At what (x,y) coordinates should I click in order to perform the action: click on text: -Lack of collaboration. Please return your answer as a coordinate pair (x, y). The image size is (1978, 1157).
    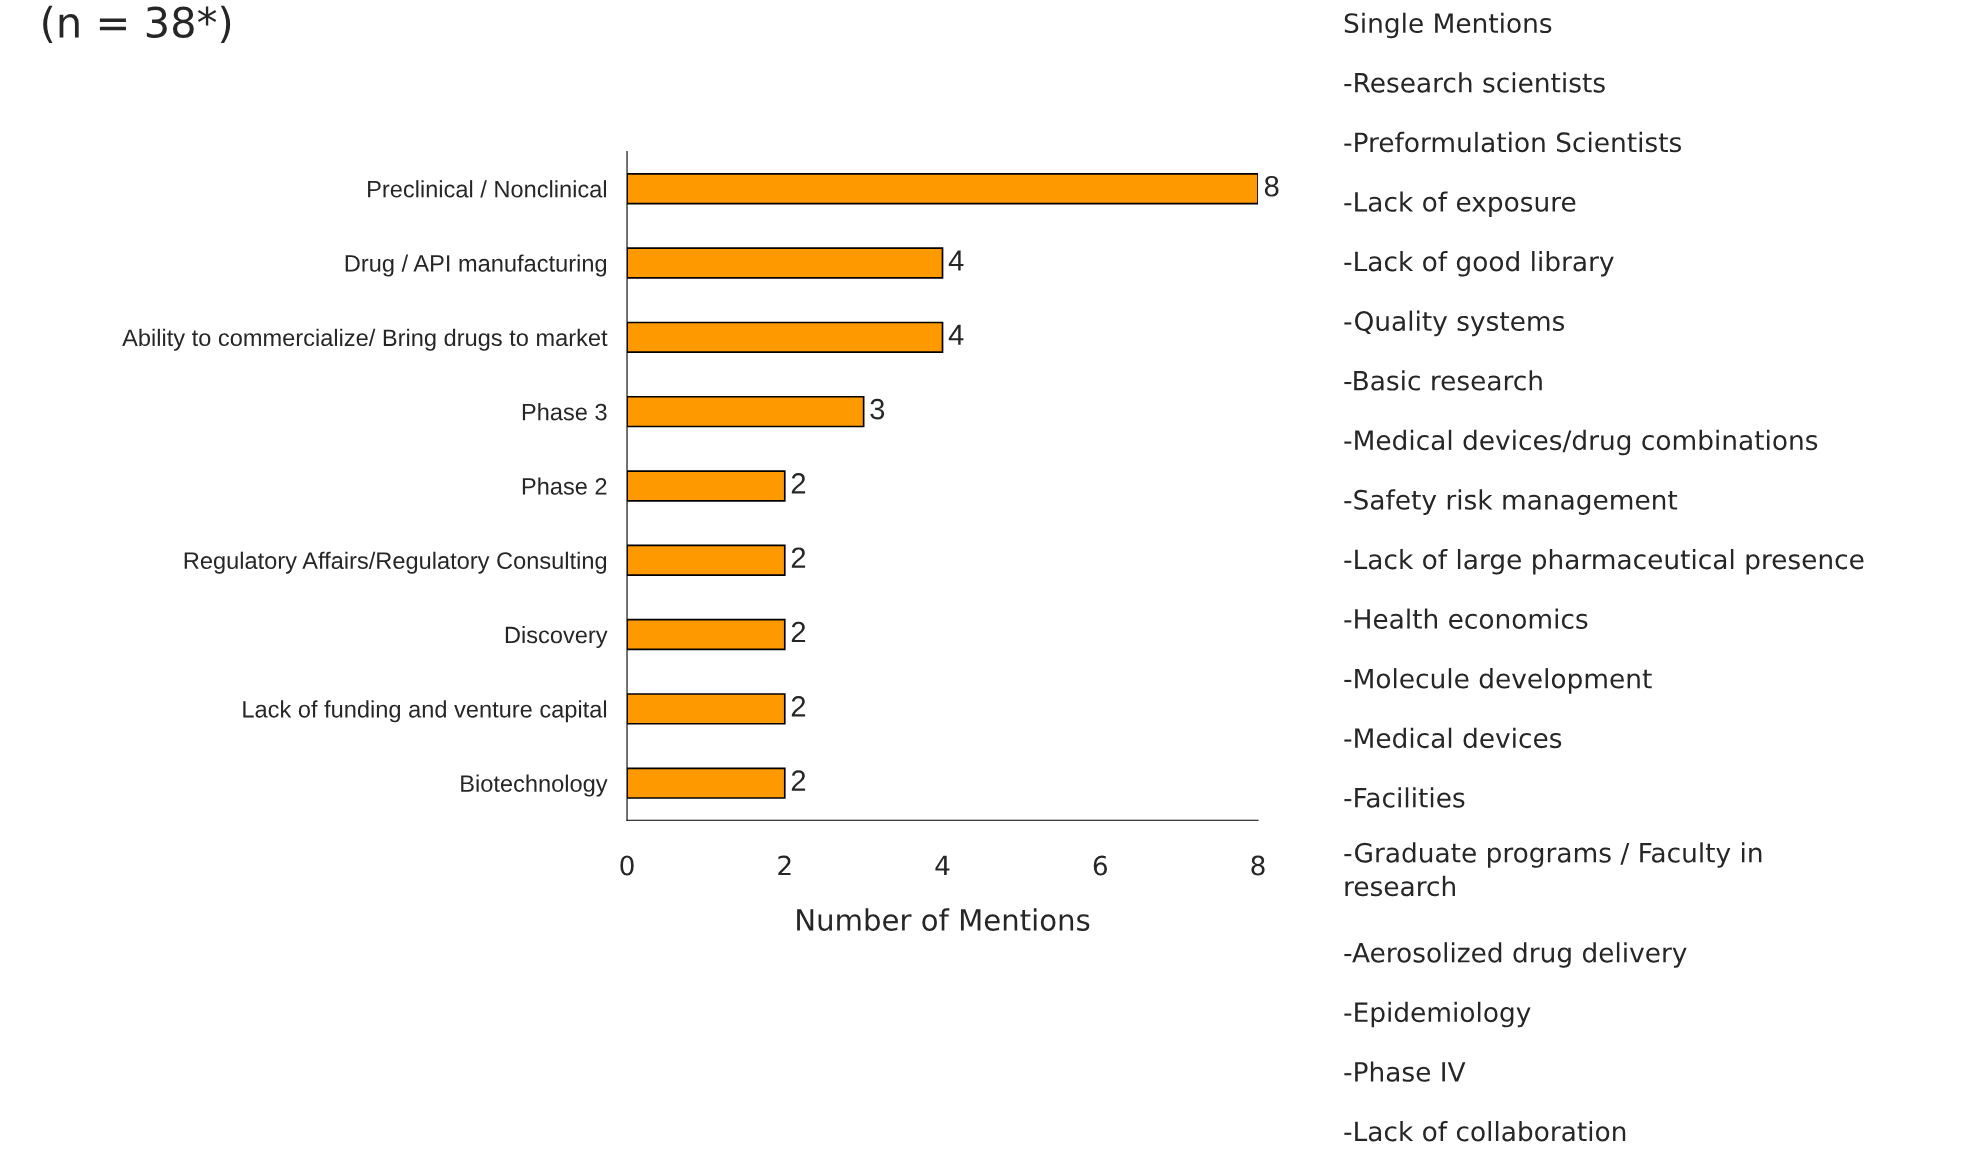
    Looking at the image, I should click on (1485, 1131).